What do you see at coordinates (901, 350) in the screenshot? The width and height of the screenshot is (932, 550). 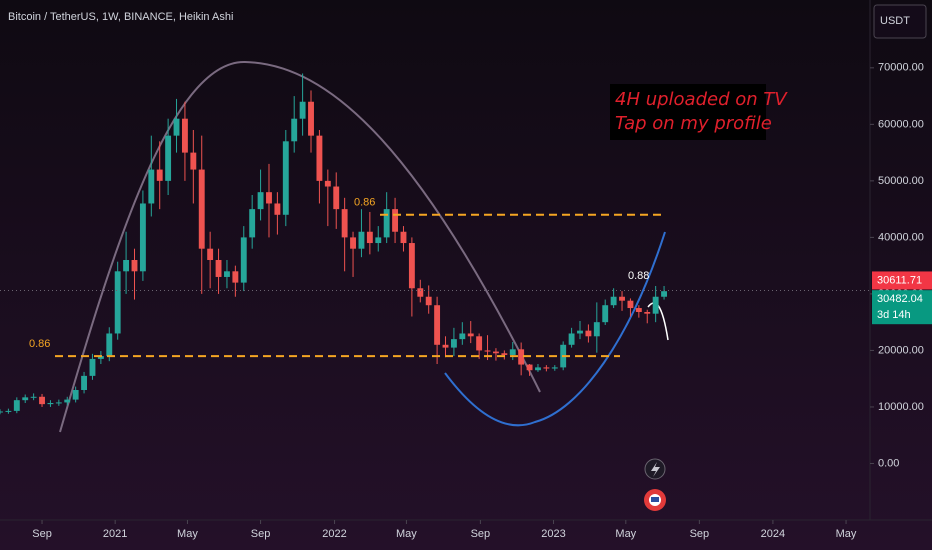 I see `y-tick-label: 20000.00` at bounding box center [901, 350].